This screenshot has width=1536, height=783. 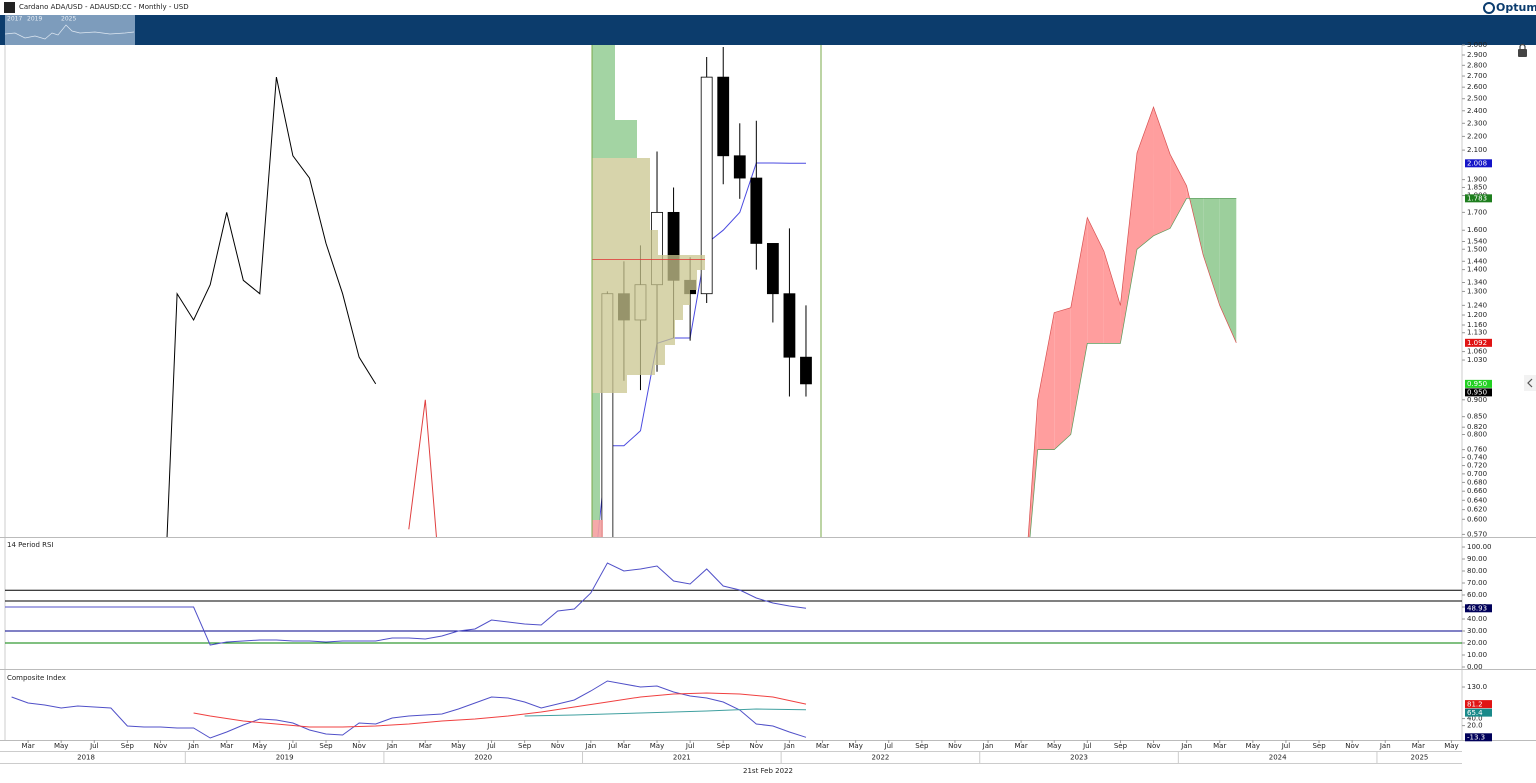 I want to click on composite-pane, so click(x=409, y=709).